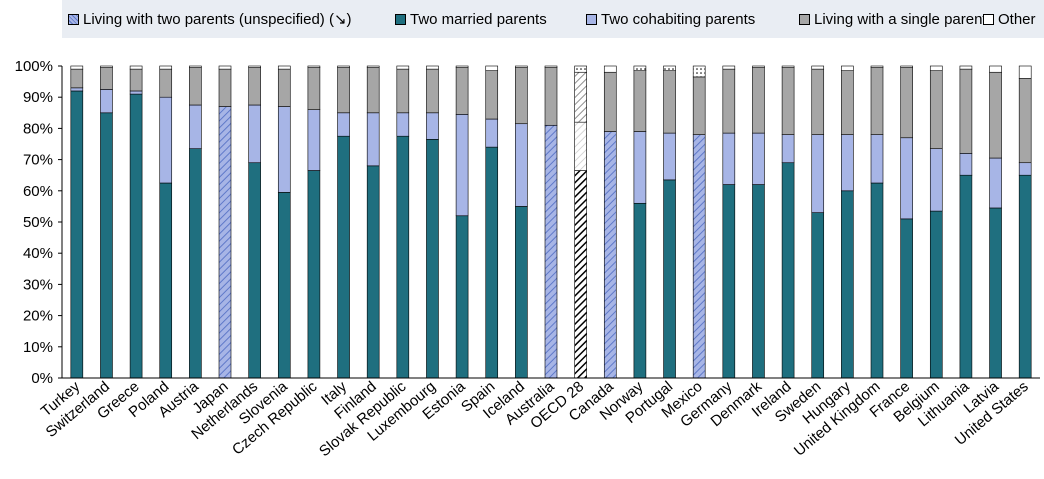 The height and width of the screenshot is (479, 1044). Describe the element at coordinates (553, 19) in the screenshot. I see `legend-background` at that location.